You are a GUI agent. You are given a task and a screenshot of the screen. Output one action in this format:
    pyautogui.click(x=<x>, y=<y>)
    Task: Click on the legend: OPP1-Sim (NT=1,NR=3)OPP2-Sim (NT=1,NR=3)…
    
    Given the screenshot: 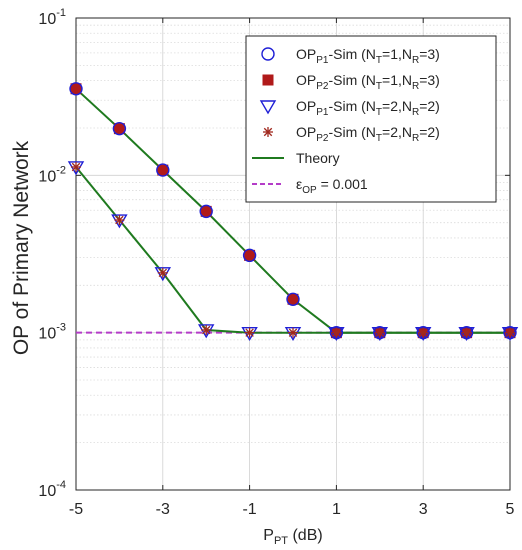 What is the action you would take?
    pyautogui.click(x=371, y=119)
    